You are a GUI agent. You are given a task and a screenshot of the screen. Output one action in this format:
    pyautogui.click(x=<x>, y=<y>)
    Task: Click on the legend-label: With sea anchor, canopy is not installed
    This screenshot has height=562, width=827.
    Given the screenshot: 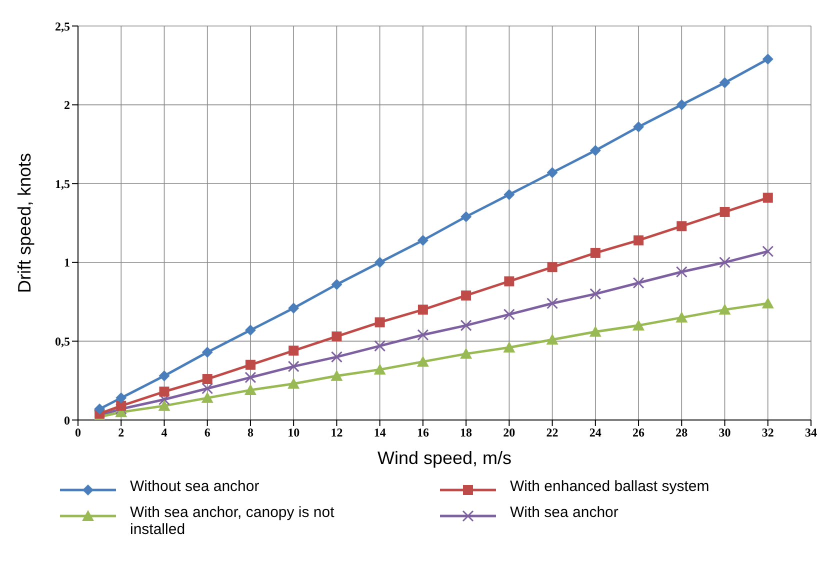 What is the action you would take?
    pyautogui.click(x=233, y=521)
    